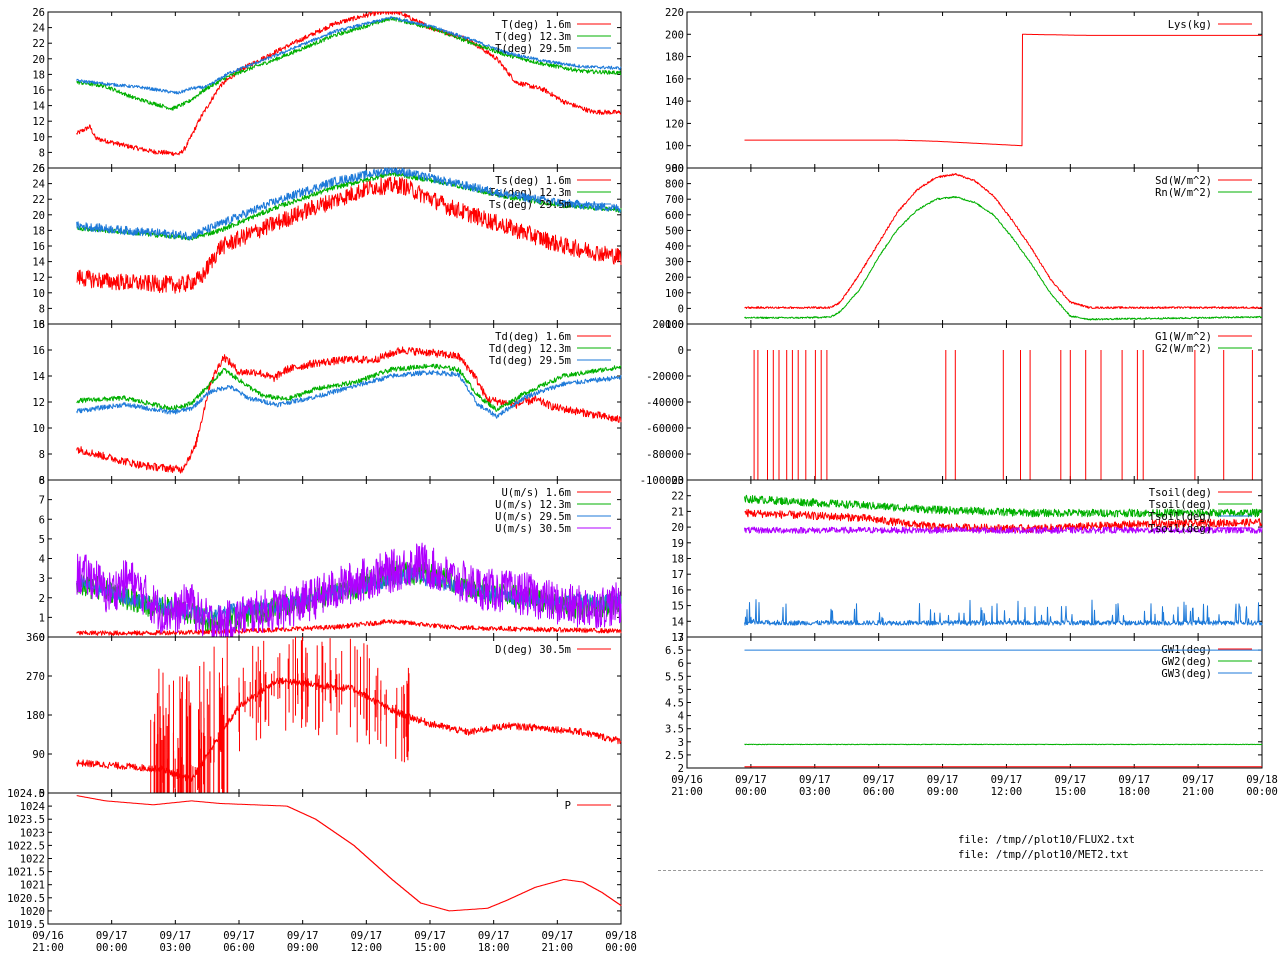 This screenshot has width=1280, height=960. What do you see at coordinates (681, 769) in the screenshot?
I see `y-tick-label: 2` at bounding box center [681, 769].